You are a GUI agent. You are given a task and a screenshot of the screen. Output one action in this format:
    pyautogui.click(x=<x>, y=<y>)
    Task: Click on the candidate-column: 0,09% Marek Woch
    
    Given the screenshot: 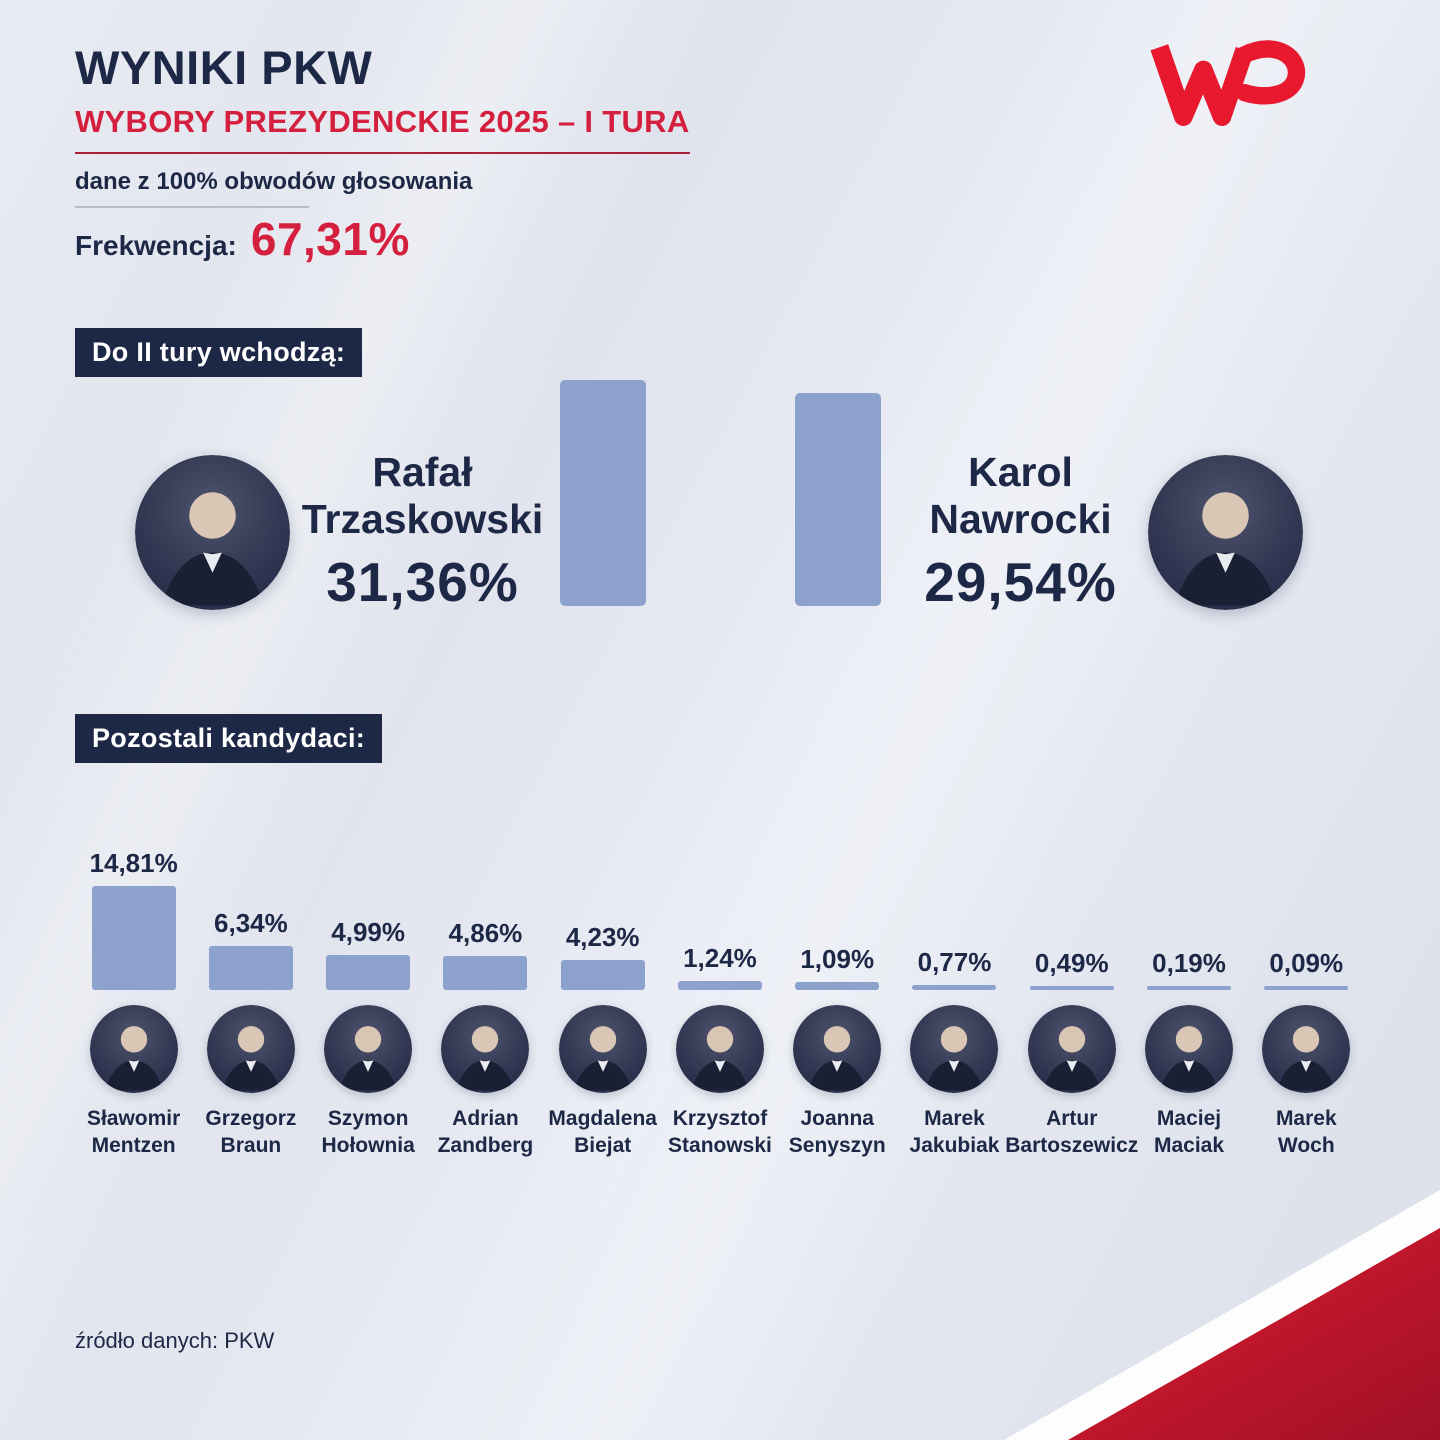 What is the action you would take?
    pyautogui.click(x=1306, y=1000)
    